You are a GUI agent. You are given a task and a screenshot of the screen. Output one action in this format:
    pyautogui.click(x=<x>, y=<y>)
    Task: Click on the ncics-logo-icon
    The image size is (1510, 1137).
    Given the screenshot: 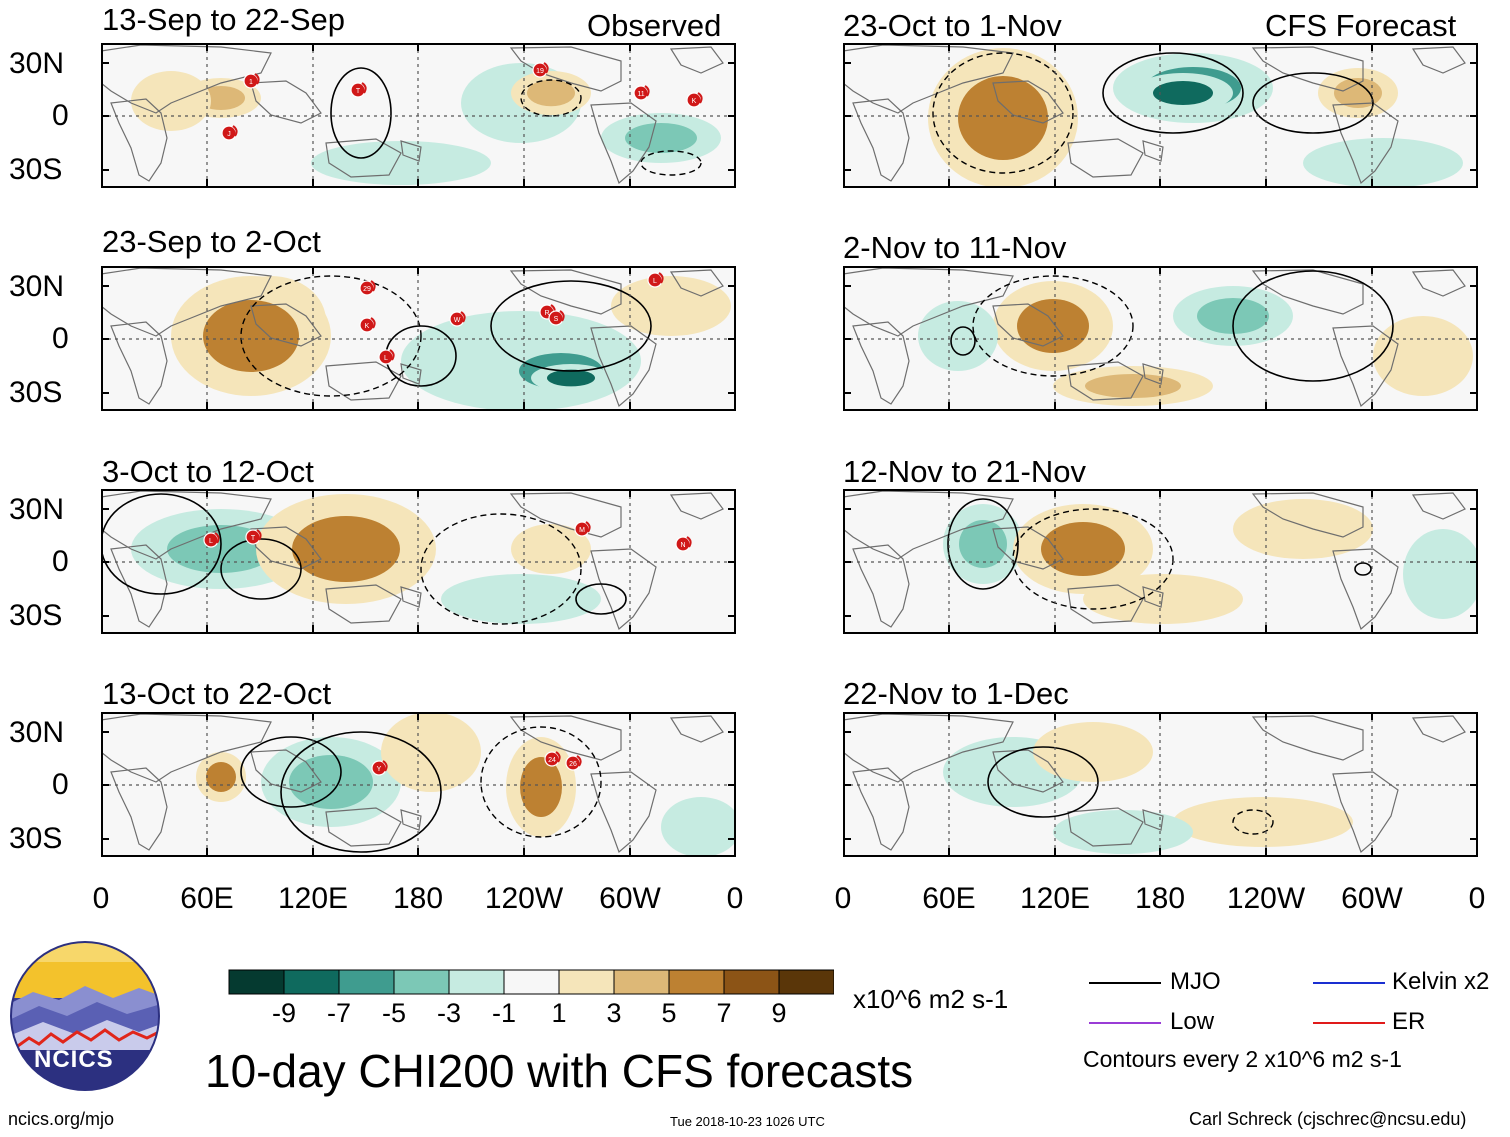 What is the action you would take?
    pyautogui.click(x=85, y=1016)
    